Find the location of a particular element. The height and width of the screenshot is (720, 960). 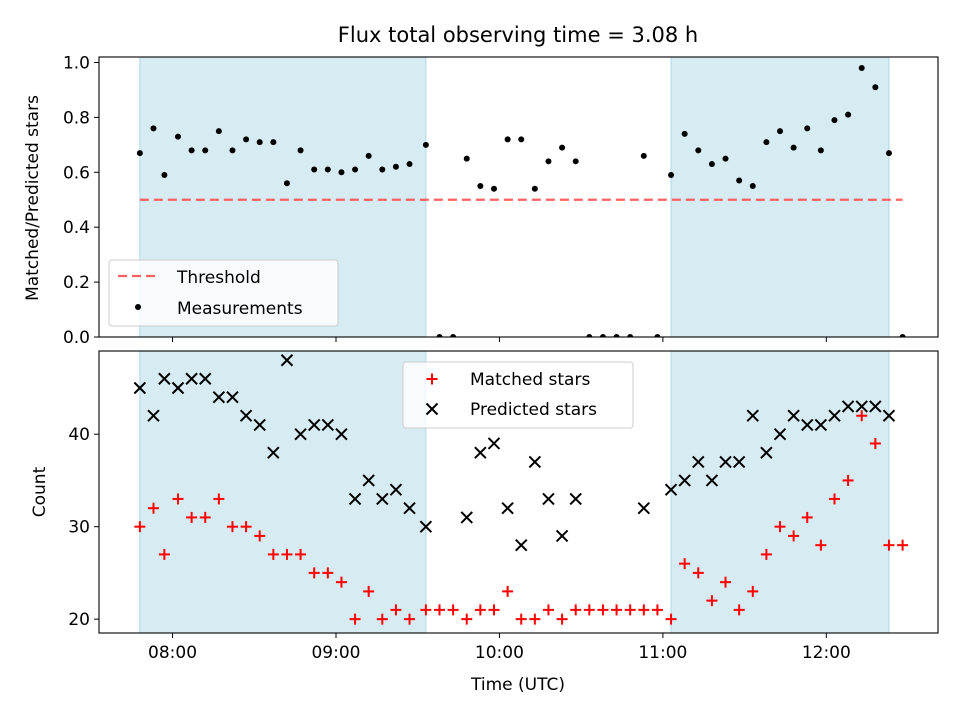

legend-matched-label: Matched stars is located at coordinates (530, 380).